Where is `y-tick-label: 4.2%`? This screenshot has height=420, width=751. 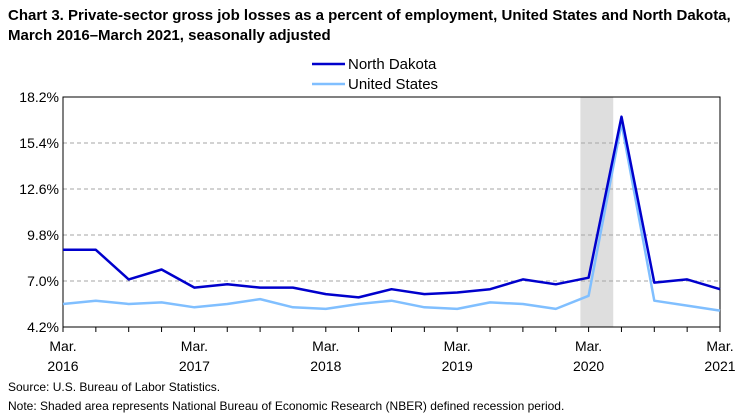 y-tick-label: 4.2% is located at coordinates (43, 327).